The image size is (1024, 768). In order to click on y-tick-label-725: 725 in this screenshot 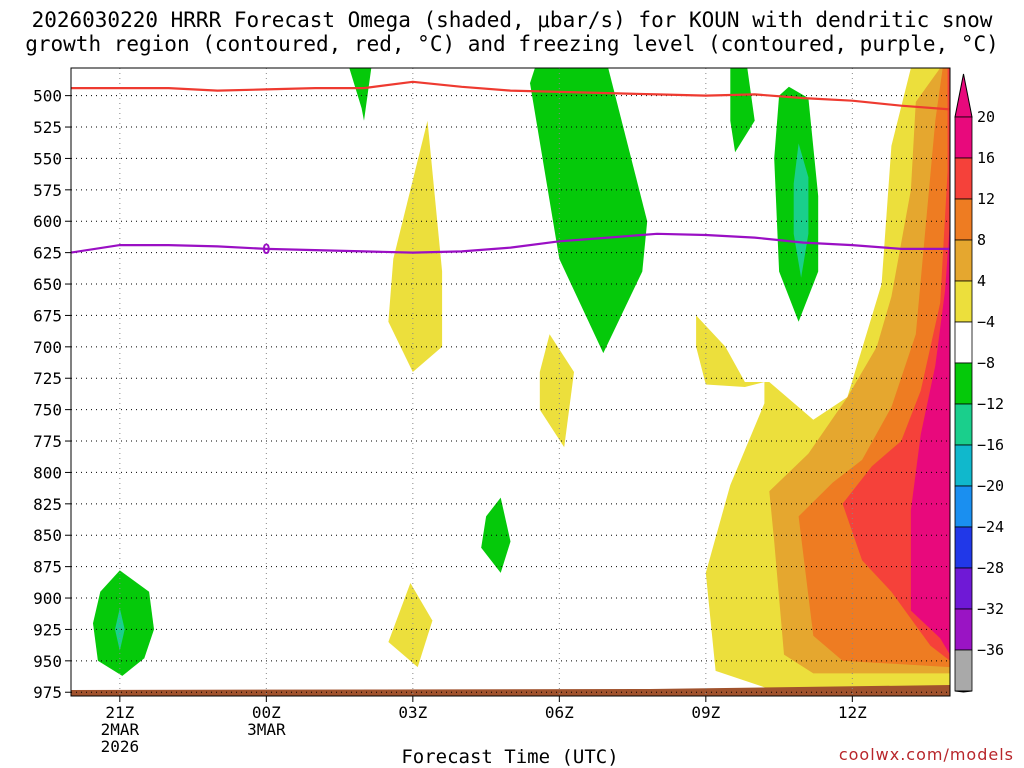, I will do `click(47, 378)`.